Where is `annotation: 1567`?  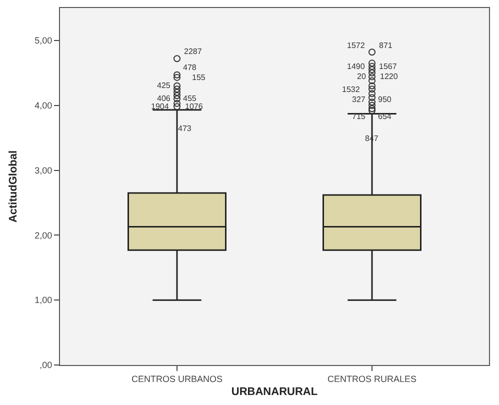
annotation: 1567 is located at coordinates (388, 66).